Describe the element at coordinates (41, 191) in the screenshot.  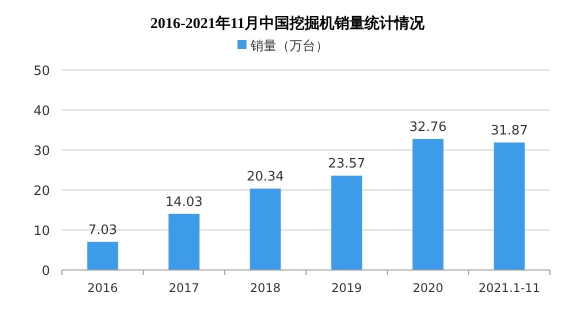
I see `y-tick-label: 20` at that location.